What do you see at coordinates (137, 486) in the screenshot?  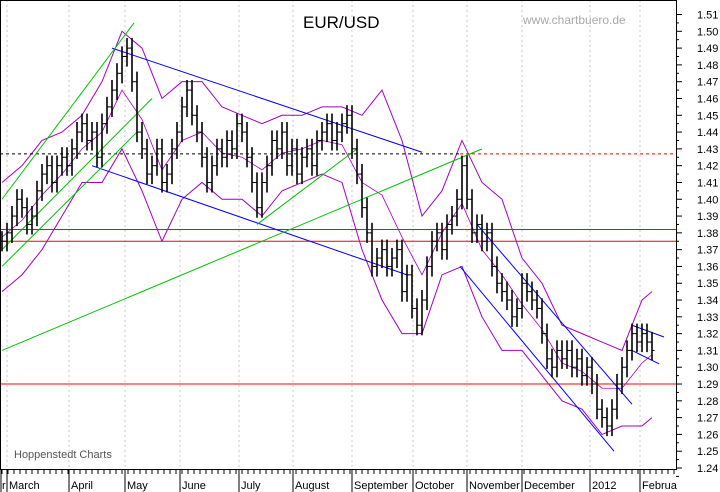 I see `month-label: May` at bounding box center [137, 486].